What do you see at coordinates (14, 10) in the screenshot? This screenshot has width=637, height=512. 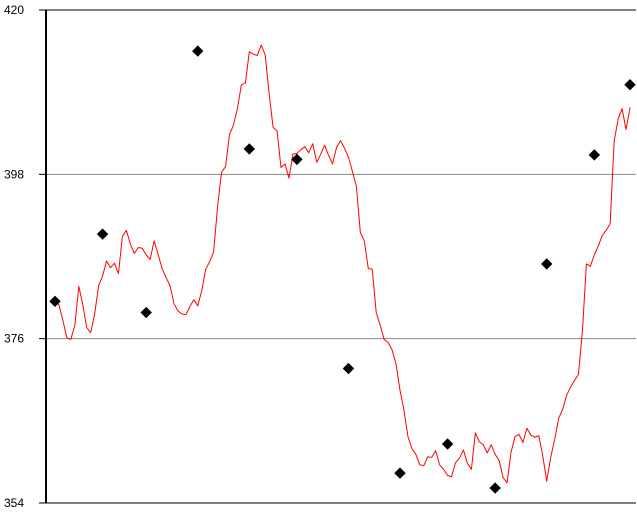 I see `y-tick-label: 420` at bounding box center [14, 10].